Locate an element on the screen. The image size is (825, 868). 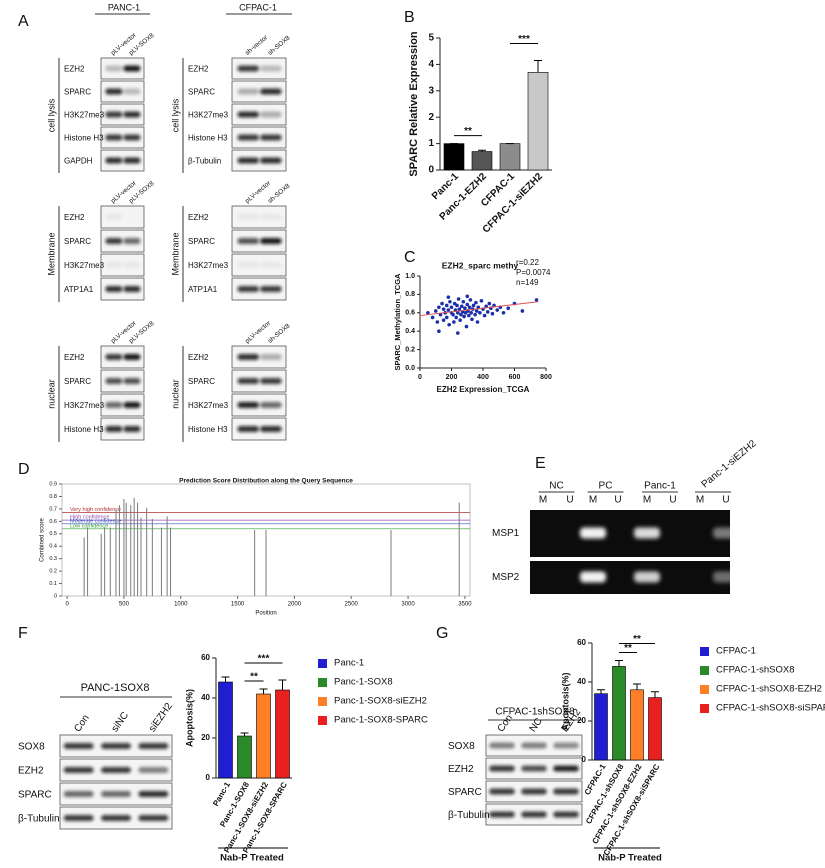
threshold-label: Moderate confidence is located at coordinates (95, 521).